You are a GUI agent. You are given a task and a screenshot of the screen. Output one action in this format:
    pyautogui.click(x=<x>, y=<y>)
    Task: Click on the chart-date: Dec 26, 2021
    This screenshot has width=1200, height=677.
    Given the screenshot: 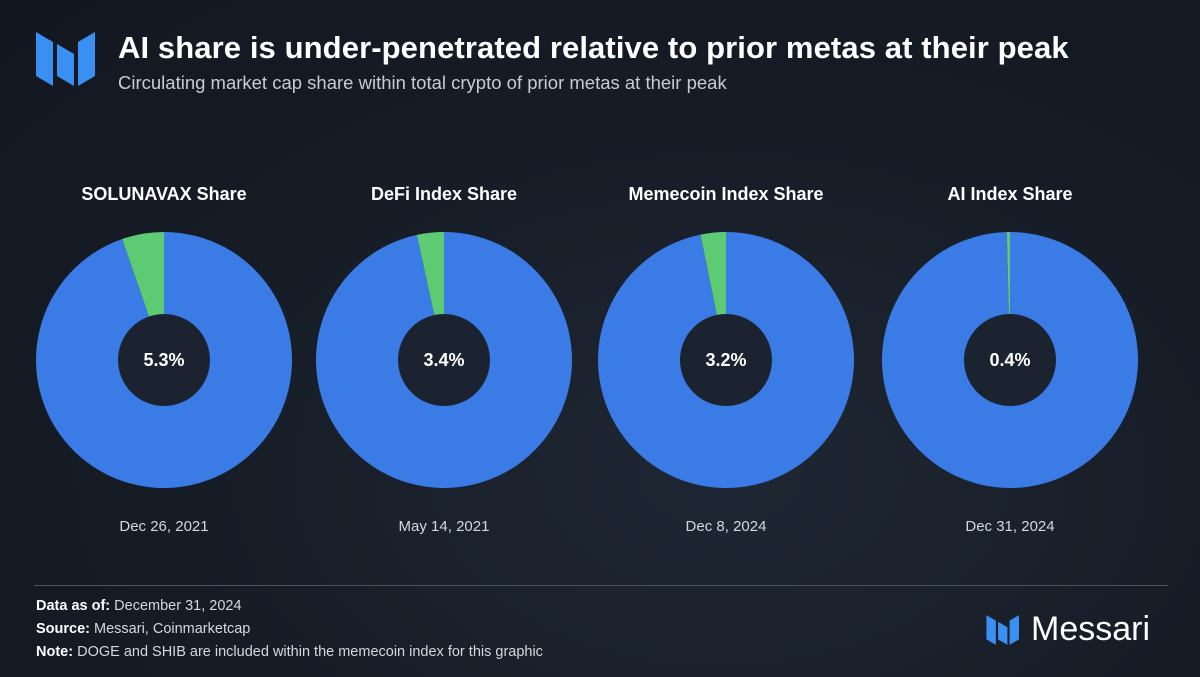 What is the action you would take?
    pyautogui.click(x=164, y=526)
    